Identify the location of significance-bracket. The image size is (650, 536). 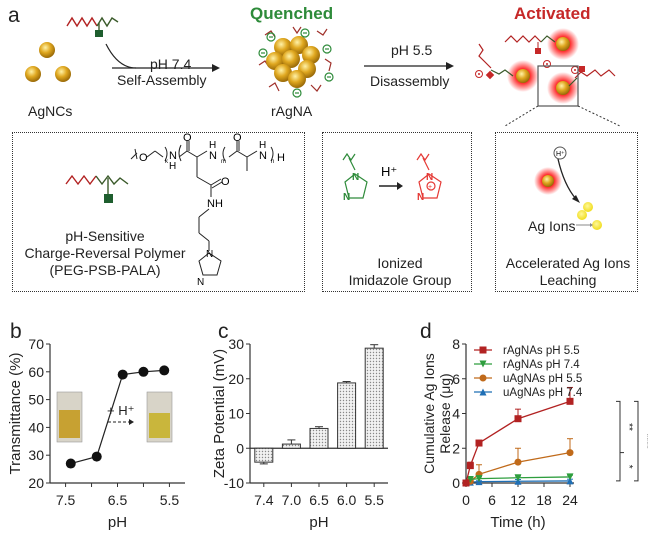
(618, 441).